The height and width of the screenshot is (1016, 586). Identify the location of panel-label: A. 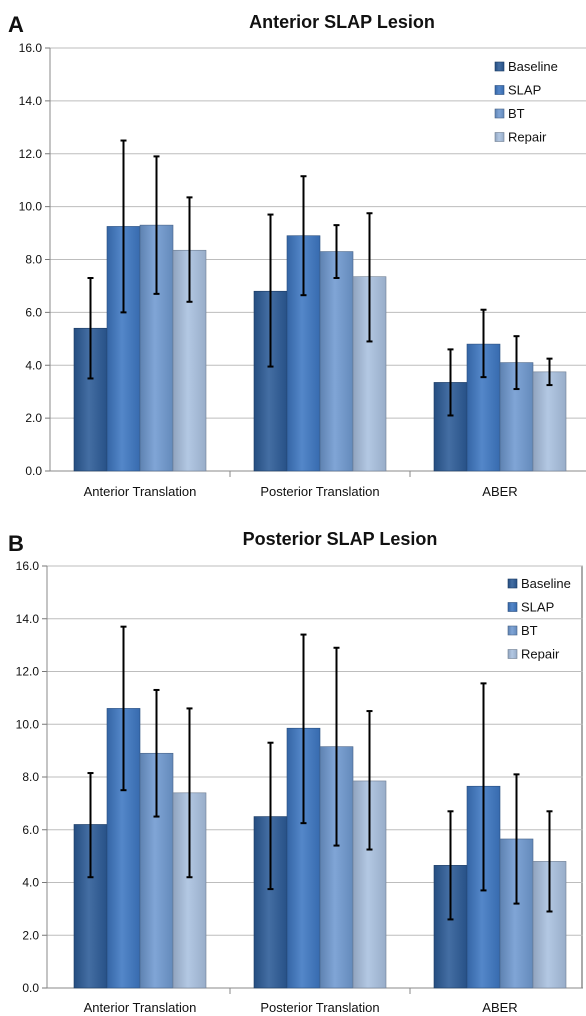
(16, 24).